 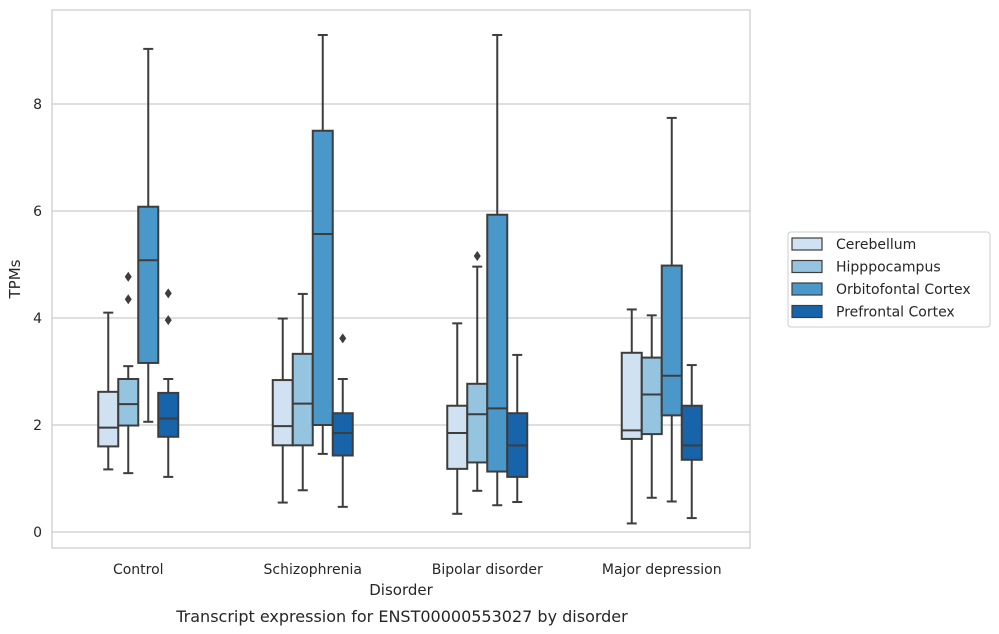 I want to click on y-tick-label: 0, so click(x=37, y=533).